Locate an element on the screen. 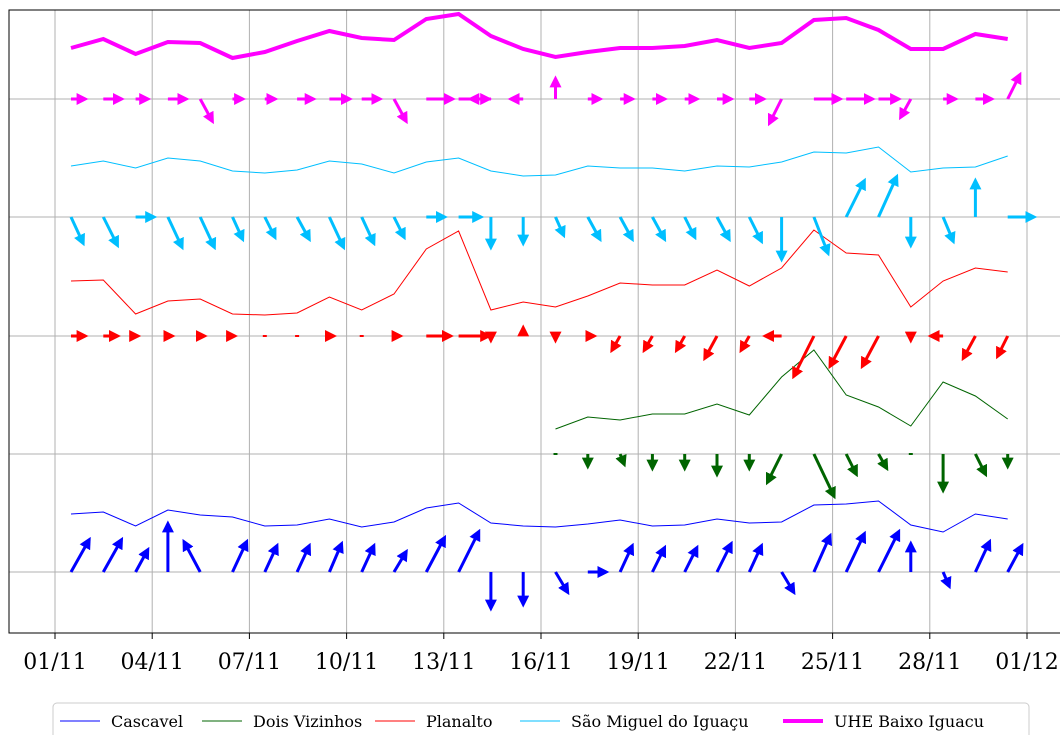 This screenshot has width=1060, height=735. x-tick-label: 01/12 is located at coordinates (1026, 662).